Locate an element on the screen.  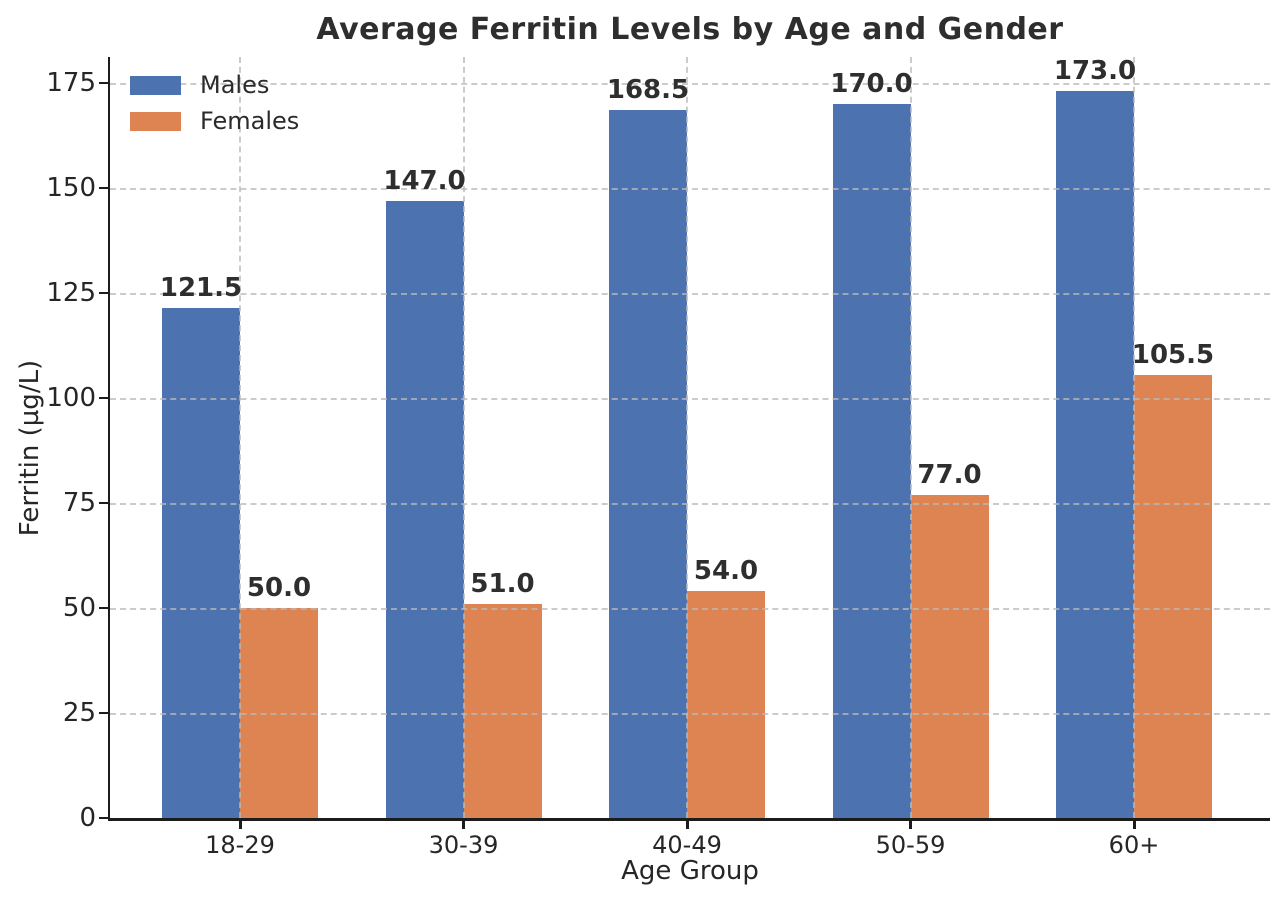
x-tick-mark-60+ is located at coordinates (1134, 825).